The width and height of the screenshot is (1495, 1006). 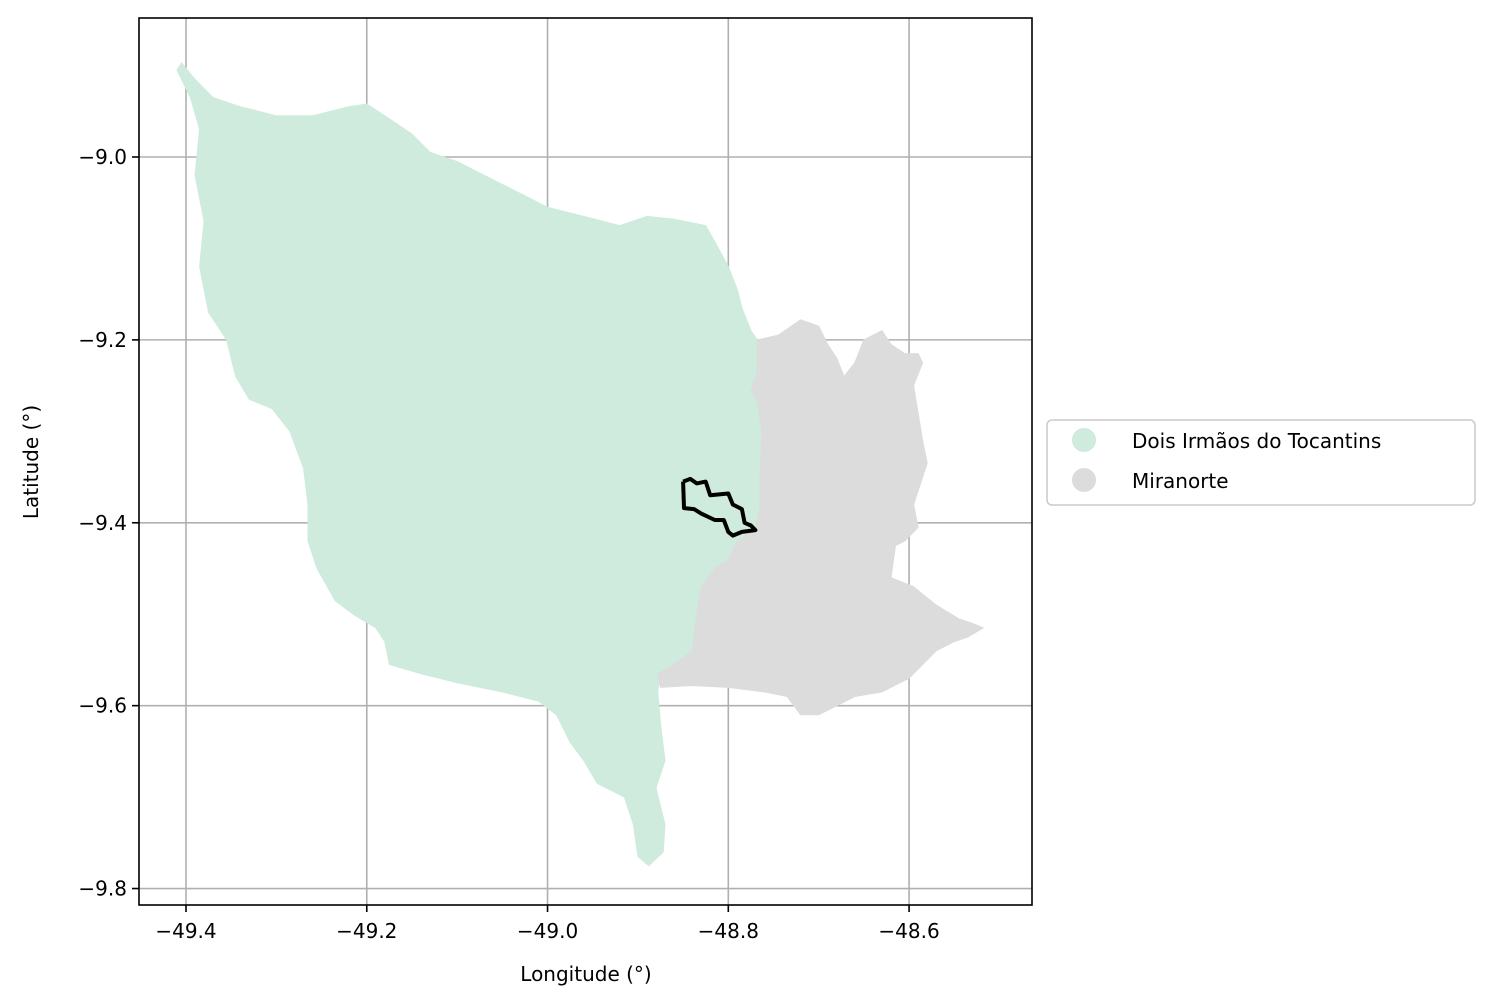 What do you see at coordinates (1084, 440) in the screenshot?
I see `legend-marker-dois-irmaos` at bounding box center [1084, 440].